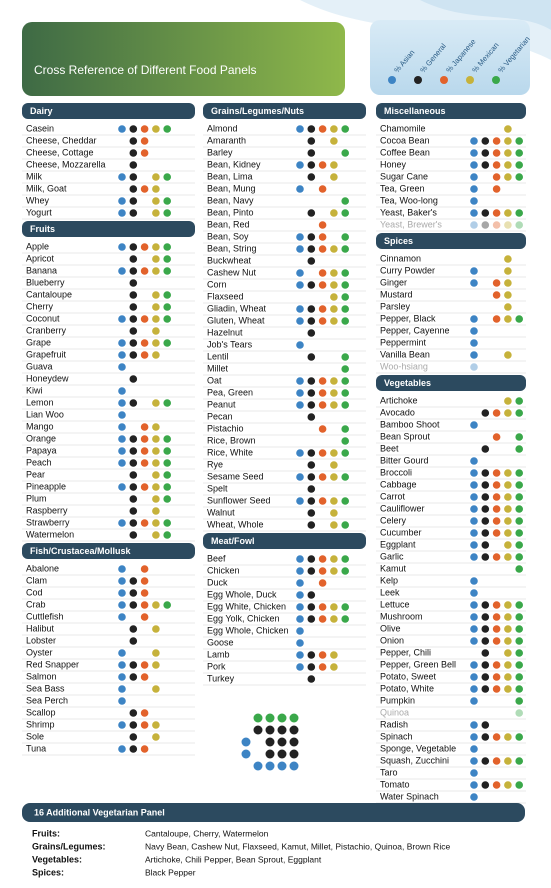  Describe the element at coordinates (225, 428) in the screenshot. I see `item-name: Pistachio` at that location.